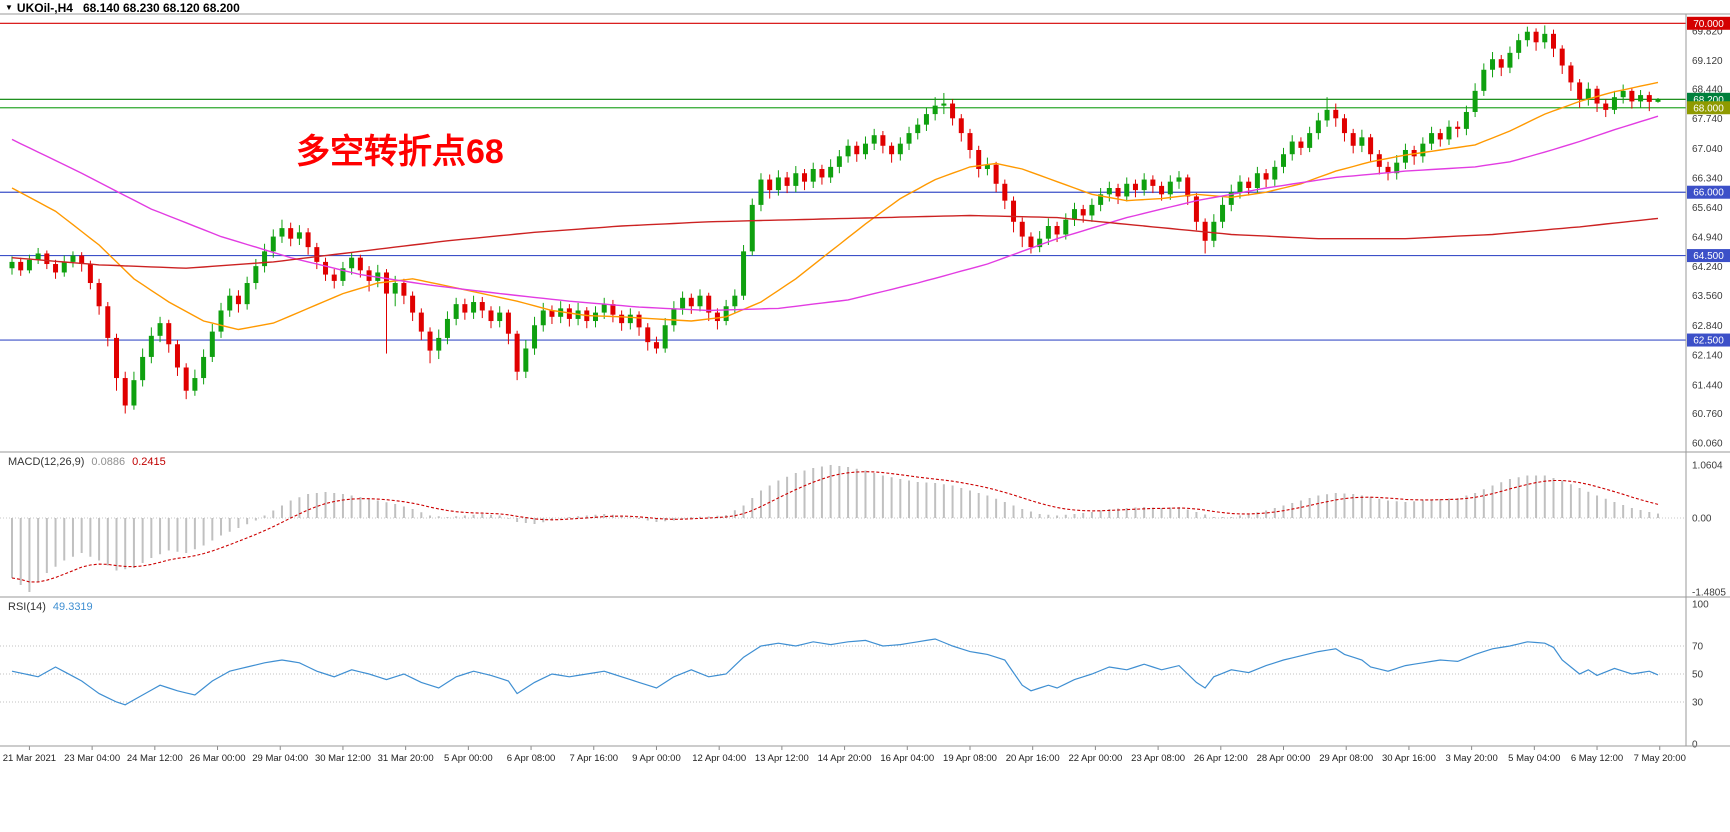  Describe the element at coordinates (44, 8) in the screenshot. I see `chart-symbol-period: UKOil-,H4` at that location.